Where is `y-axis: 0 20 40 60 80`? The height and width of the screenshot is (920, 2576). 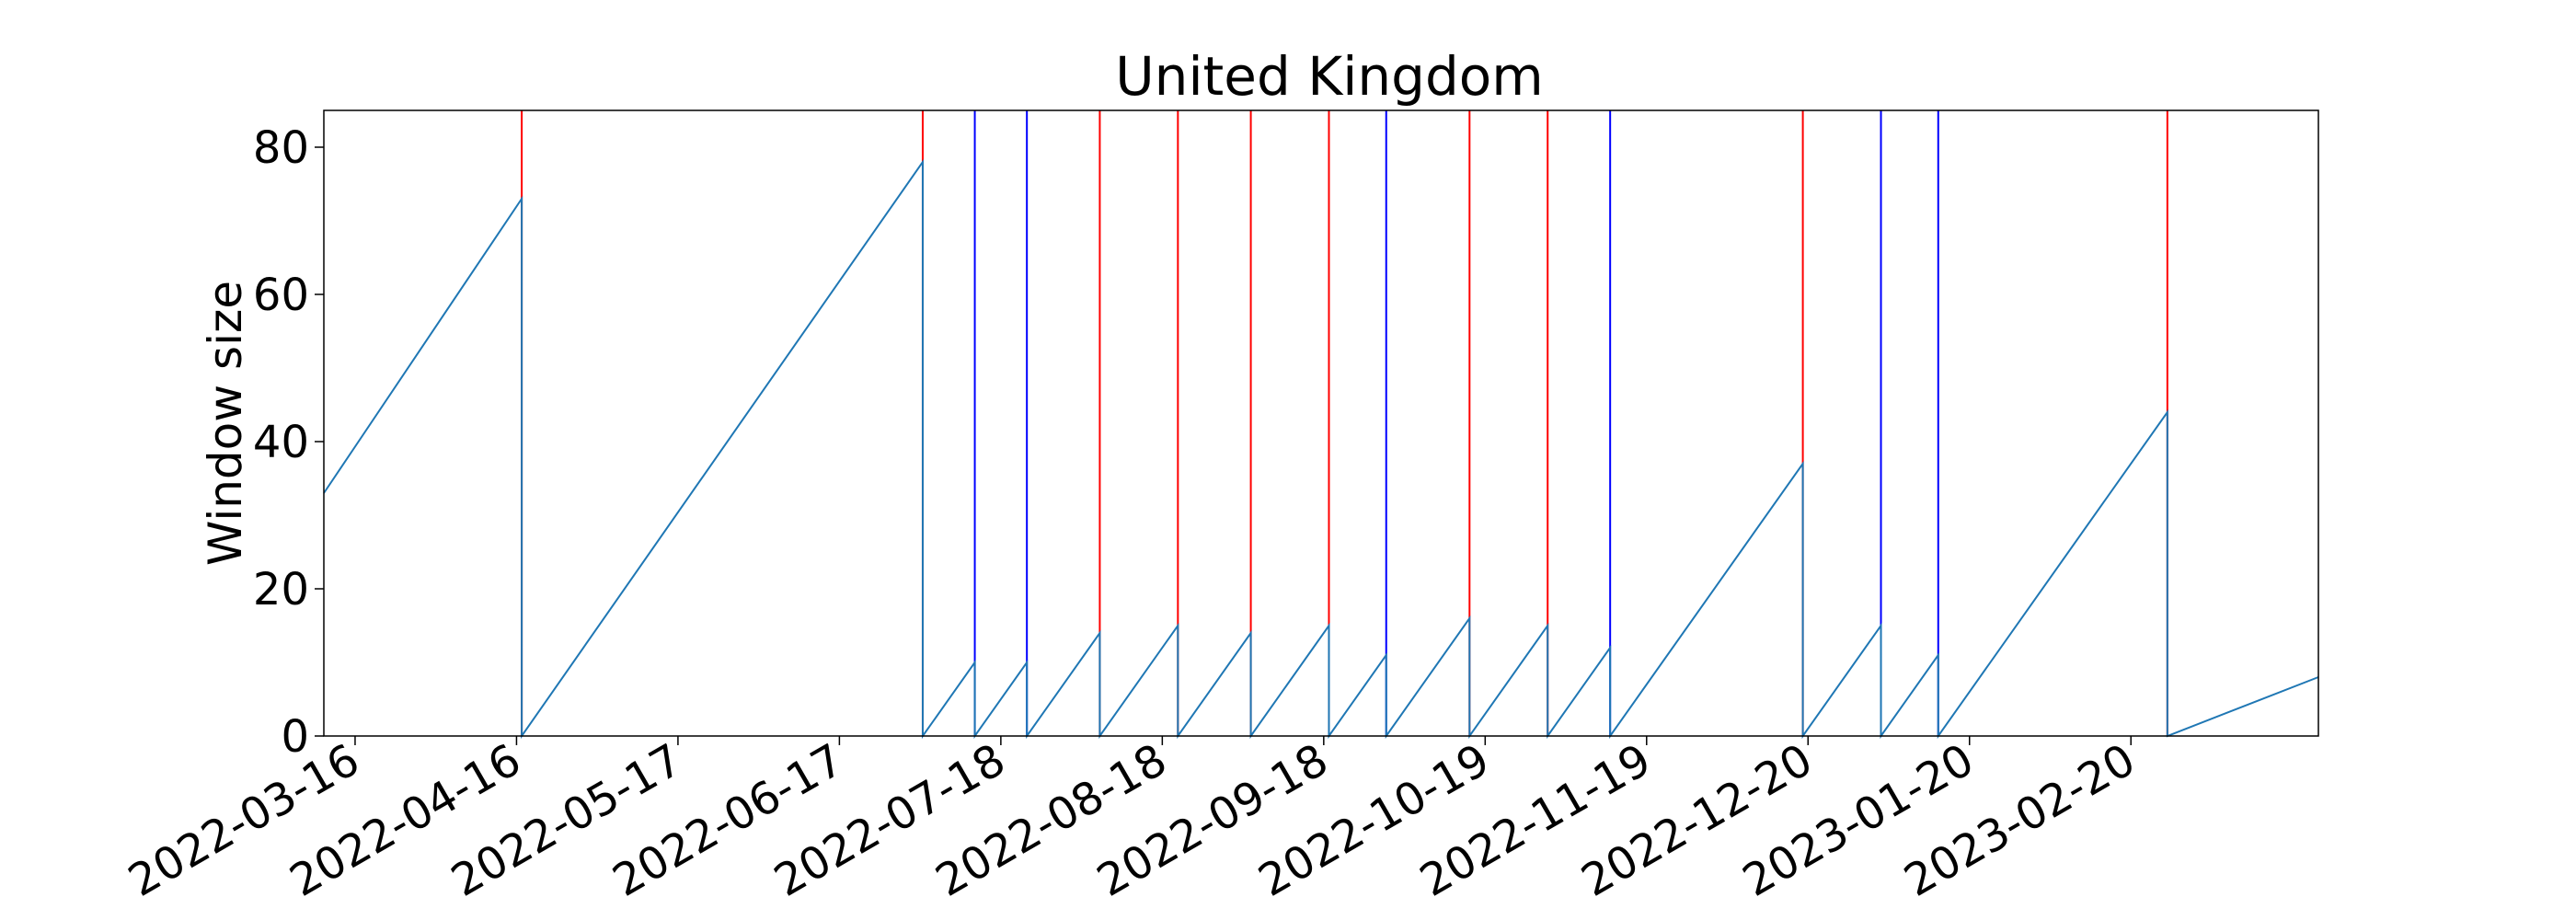 y-axis: 0 20 40 60 80 is located at coordinates (288, 442).